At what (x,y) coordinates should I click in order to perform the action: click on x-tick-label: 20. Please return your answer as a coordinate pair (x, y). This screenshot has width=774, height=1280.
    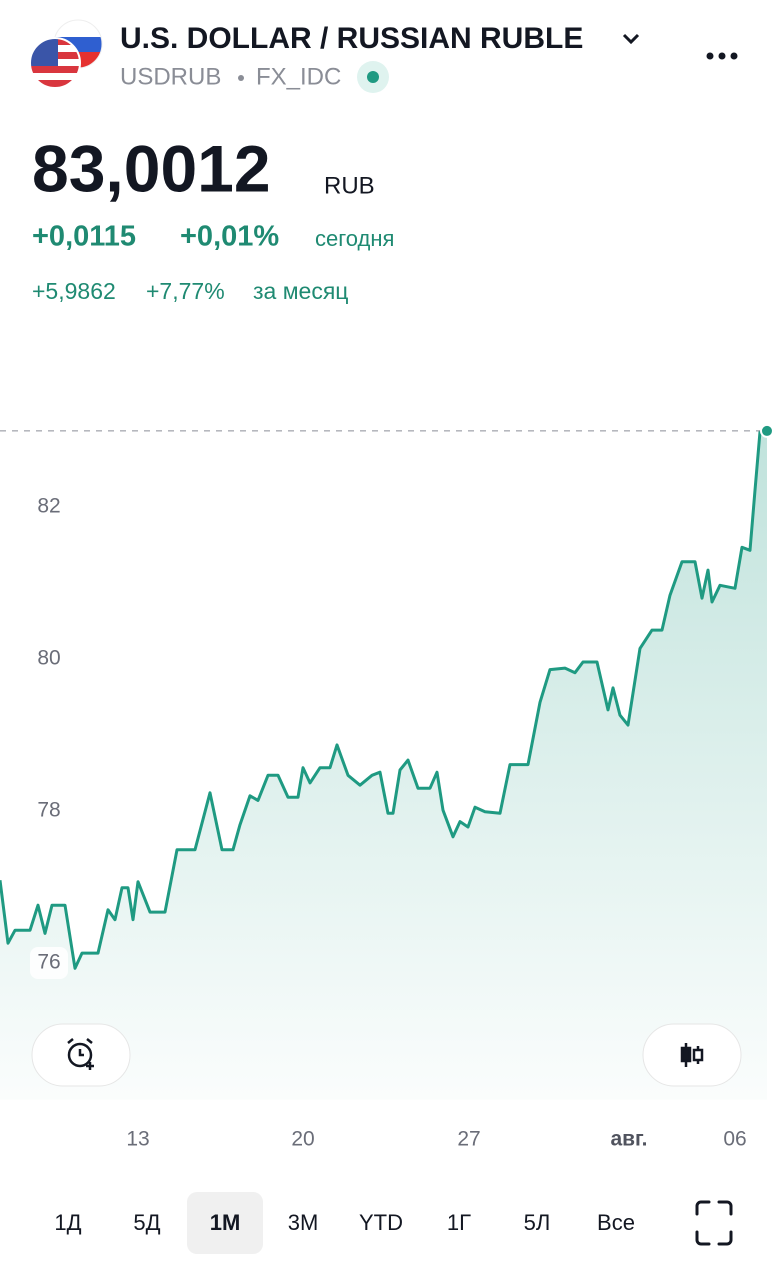
    Looking at the image, I should click on (302, 1139).